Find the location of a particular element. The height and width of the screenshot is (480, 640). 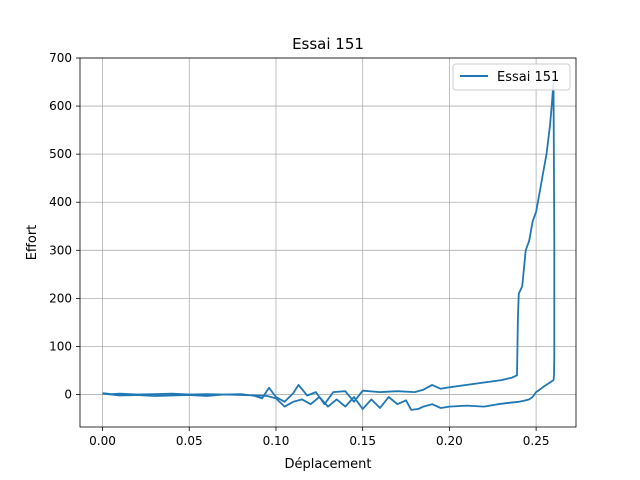

x-tick-label: 0.10 is located at coordinates (276, 441).